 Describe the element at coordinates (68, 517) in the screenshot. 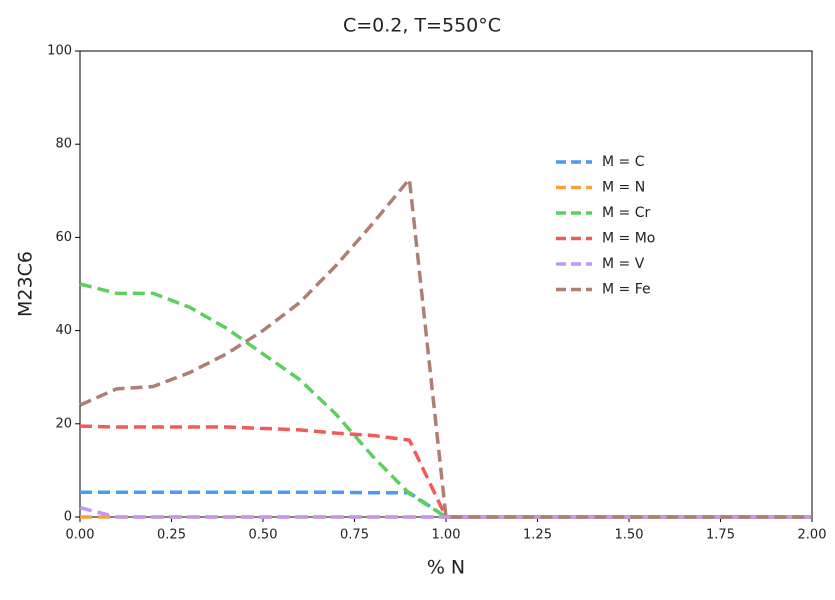

I see `y-tick-label: 0` at that location.